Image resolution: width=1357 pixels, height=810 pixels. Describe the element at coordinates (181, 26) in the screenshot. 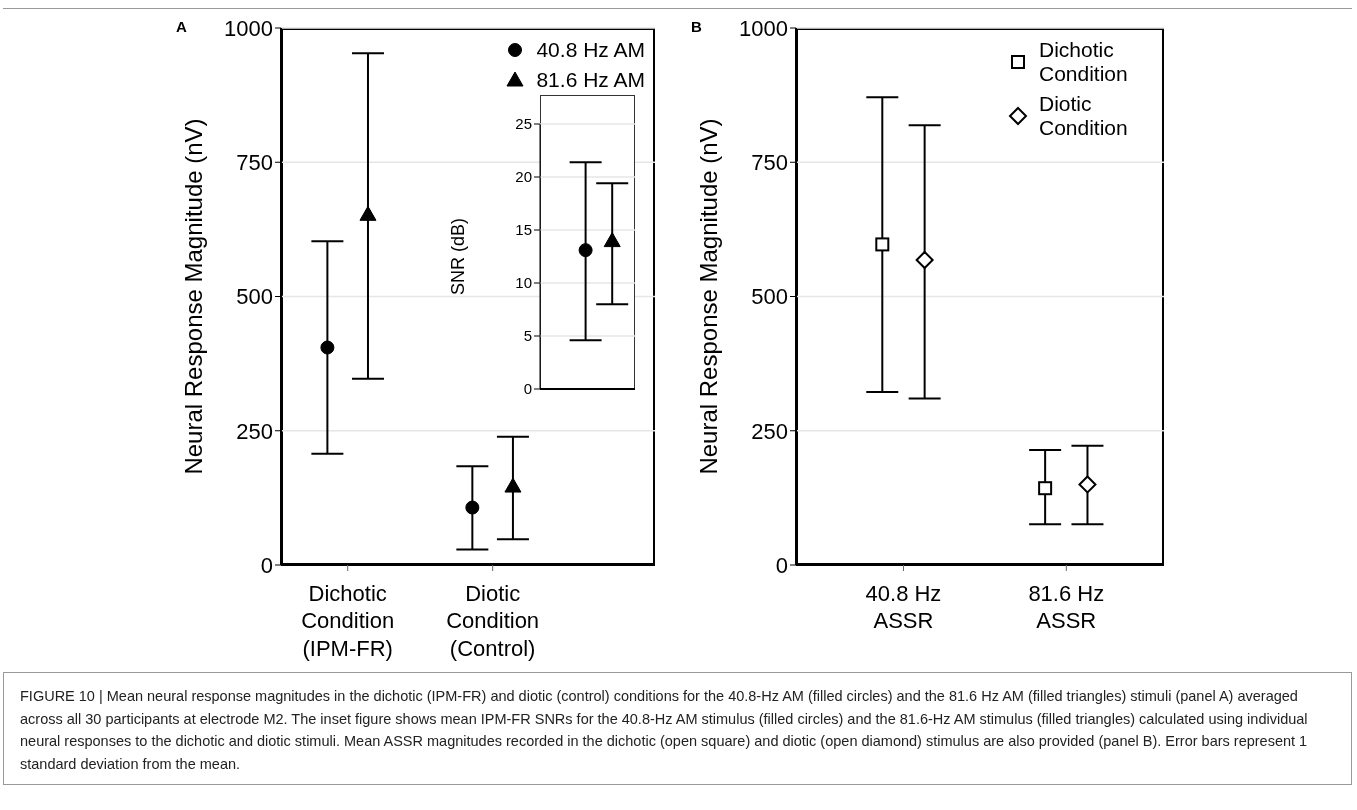

I see `chart-title: A` at that location.